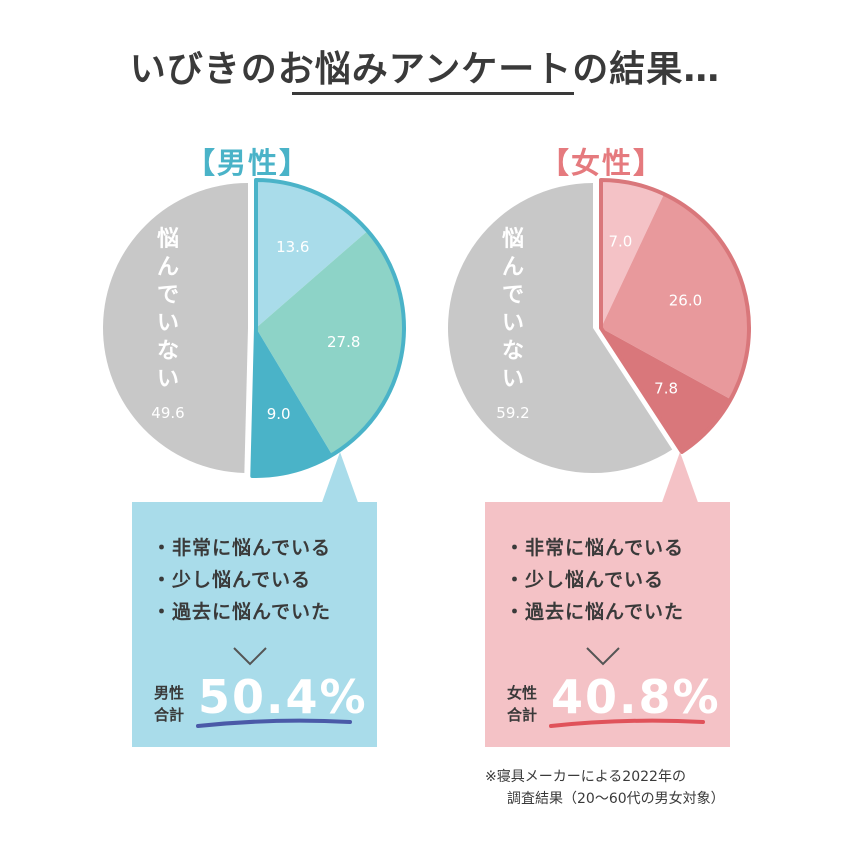 The height and width of the screenshot is (850, 850). I want to click on female-total-underline, so click(627, 723).